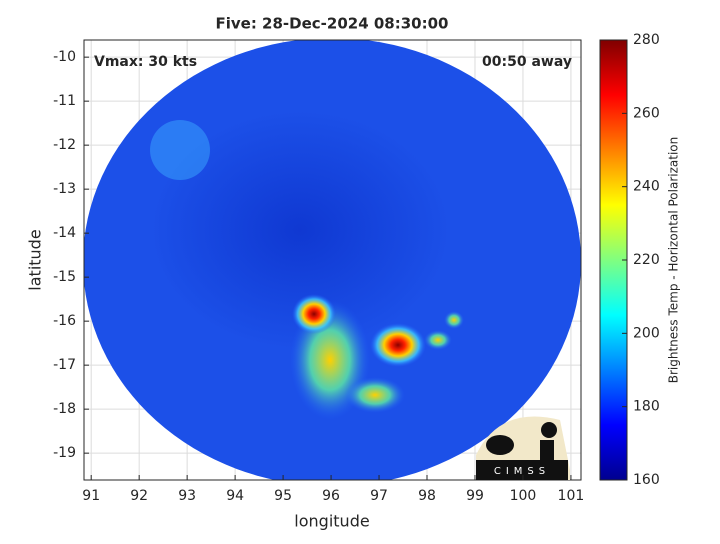 This screenshot has width=720, height=544. What do you see at coordinates (571, 496) in the screenshot?
I see `x-tick-label: 101` at bounding box center [571, 496].